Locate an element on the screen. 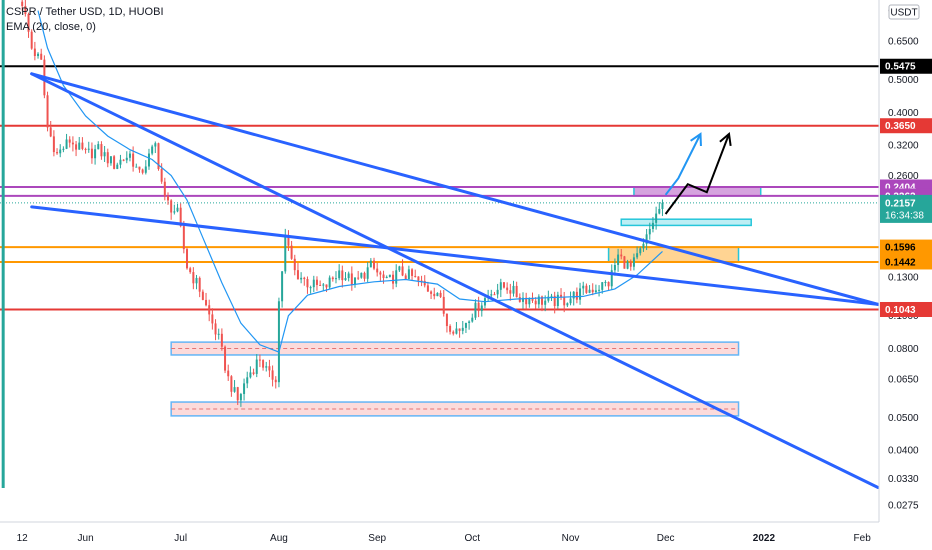 The image size is (932, 550). currency-label: USDT is located at coordinates (903, 13).